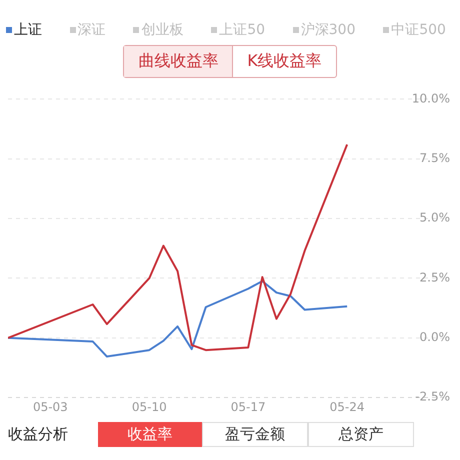  Describe the element at coordinates (435, 277) in the screenshot. I see `y-tick-label: 2.5%` at that location.